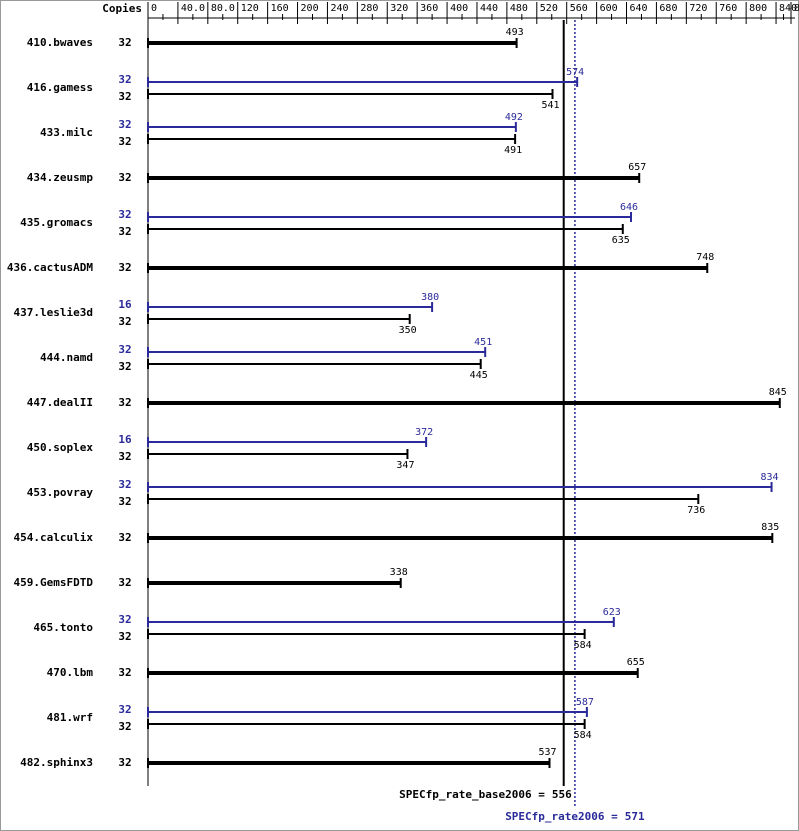  What do you see at coordinates (788, 8) in the screenshot?
I see `x-tick-label: 840` at bounding box center [788, 8].